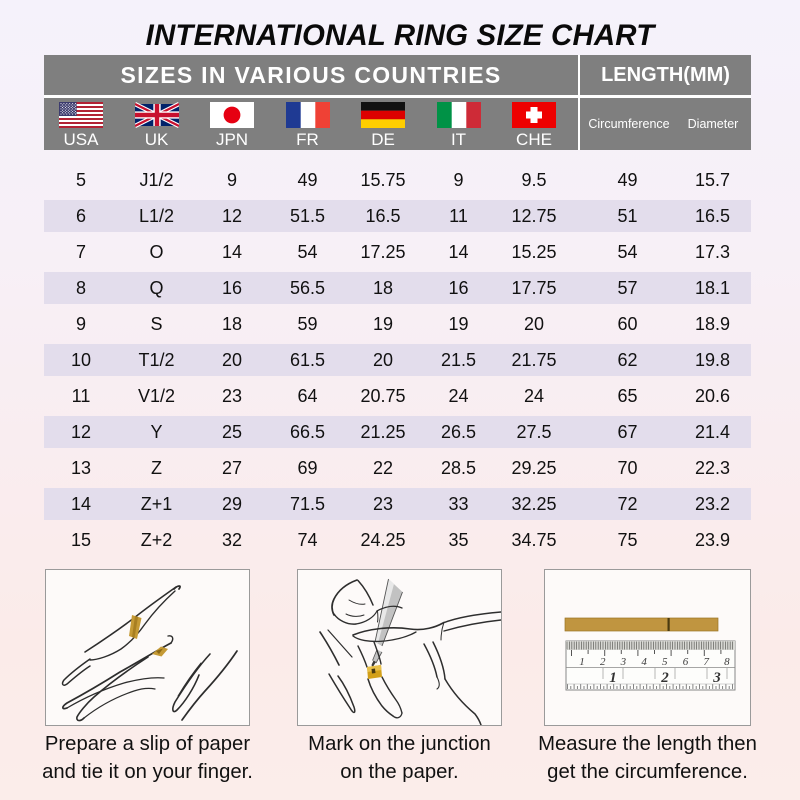  What do you see at coordinates (706, 662) in the screenshot?
I see `svg-text: 7` at bounding box center [706, 662].